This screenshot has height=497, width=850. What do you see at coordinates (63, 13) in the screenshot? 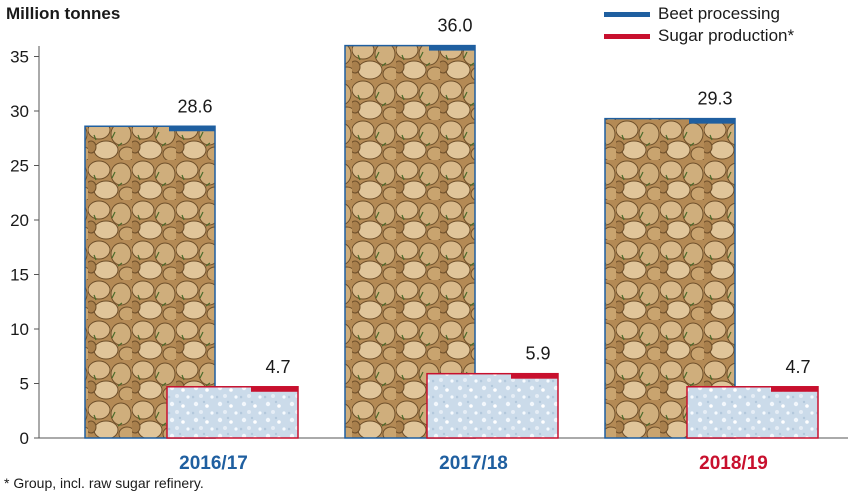
I see `y-axis-title: Million tonnes` at bounding box center [63, 13].